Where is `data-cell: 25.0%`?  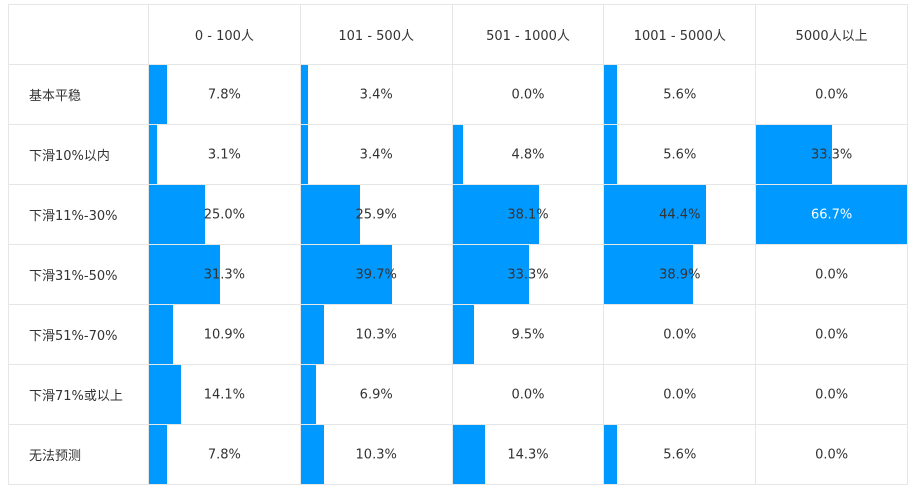
data-cell: 25.0% is located at coordinates (224, 214).